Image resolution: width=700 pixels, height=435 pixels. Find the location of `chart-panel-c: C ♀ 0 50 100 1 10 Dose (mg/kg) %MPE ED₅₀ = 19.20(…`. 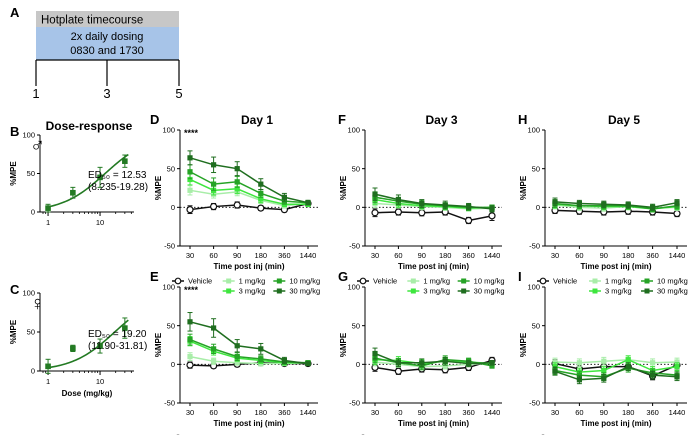

chart-panel-c: C ♀ 0 50 100 1 10 Dose (mg/kg) %MPE ED₅₀ = 19.20(… is located at coordinates (78, 340).